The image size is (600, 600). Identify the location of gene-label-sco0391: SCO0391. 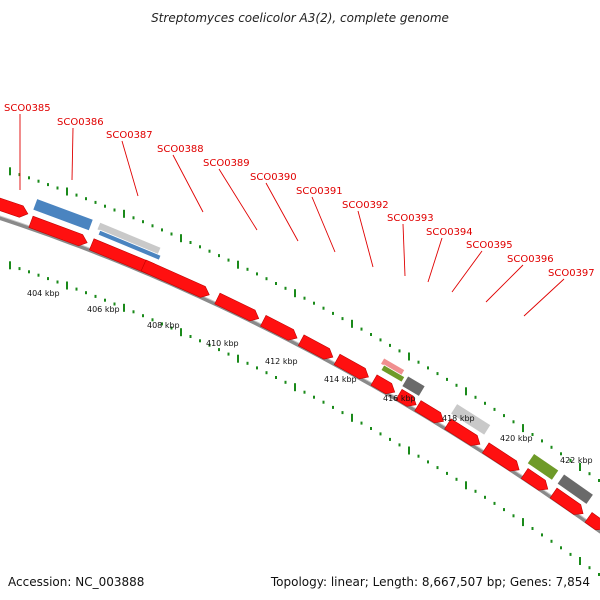
(319, 219).